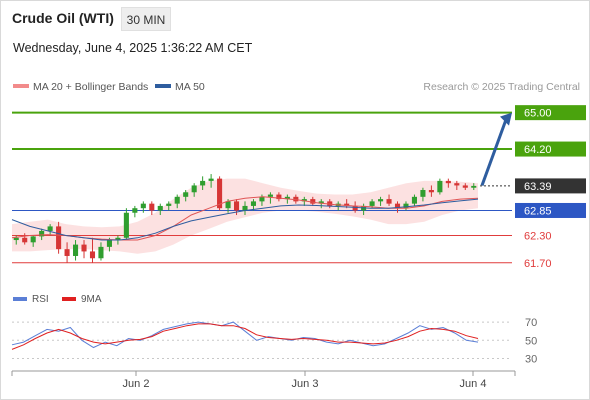  Describe the element at coordinates (146, 19) in the screenshot. I see `timeframe-button: 30 MIN` at that location.